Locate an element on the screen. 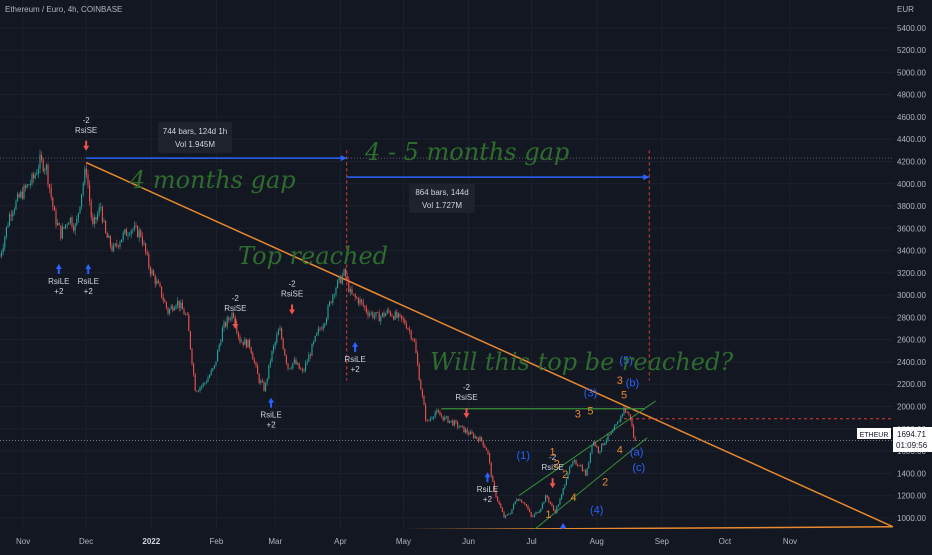 The height and width of the screenshot is (555, 932). time-axis is located at coordinates (446, 539).